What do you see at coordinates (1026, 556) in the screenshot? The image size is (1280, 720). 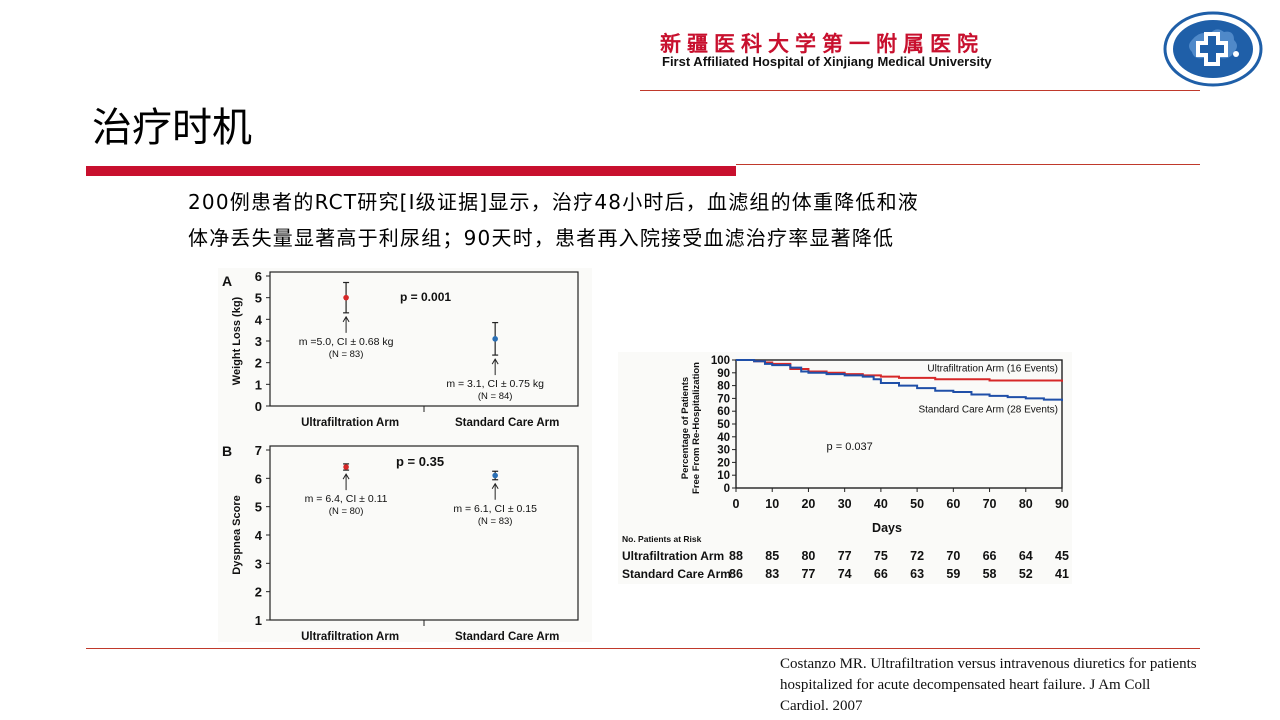 I see `risk-value: 64` at bounding box center [1026, 556].